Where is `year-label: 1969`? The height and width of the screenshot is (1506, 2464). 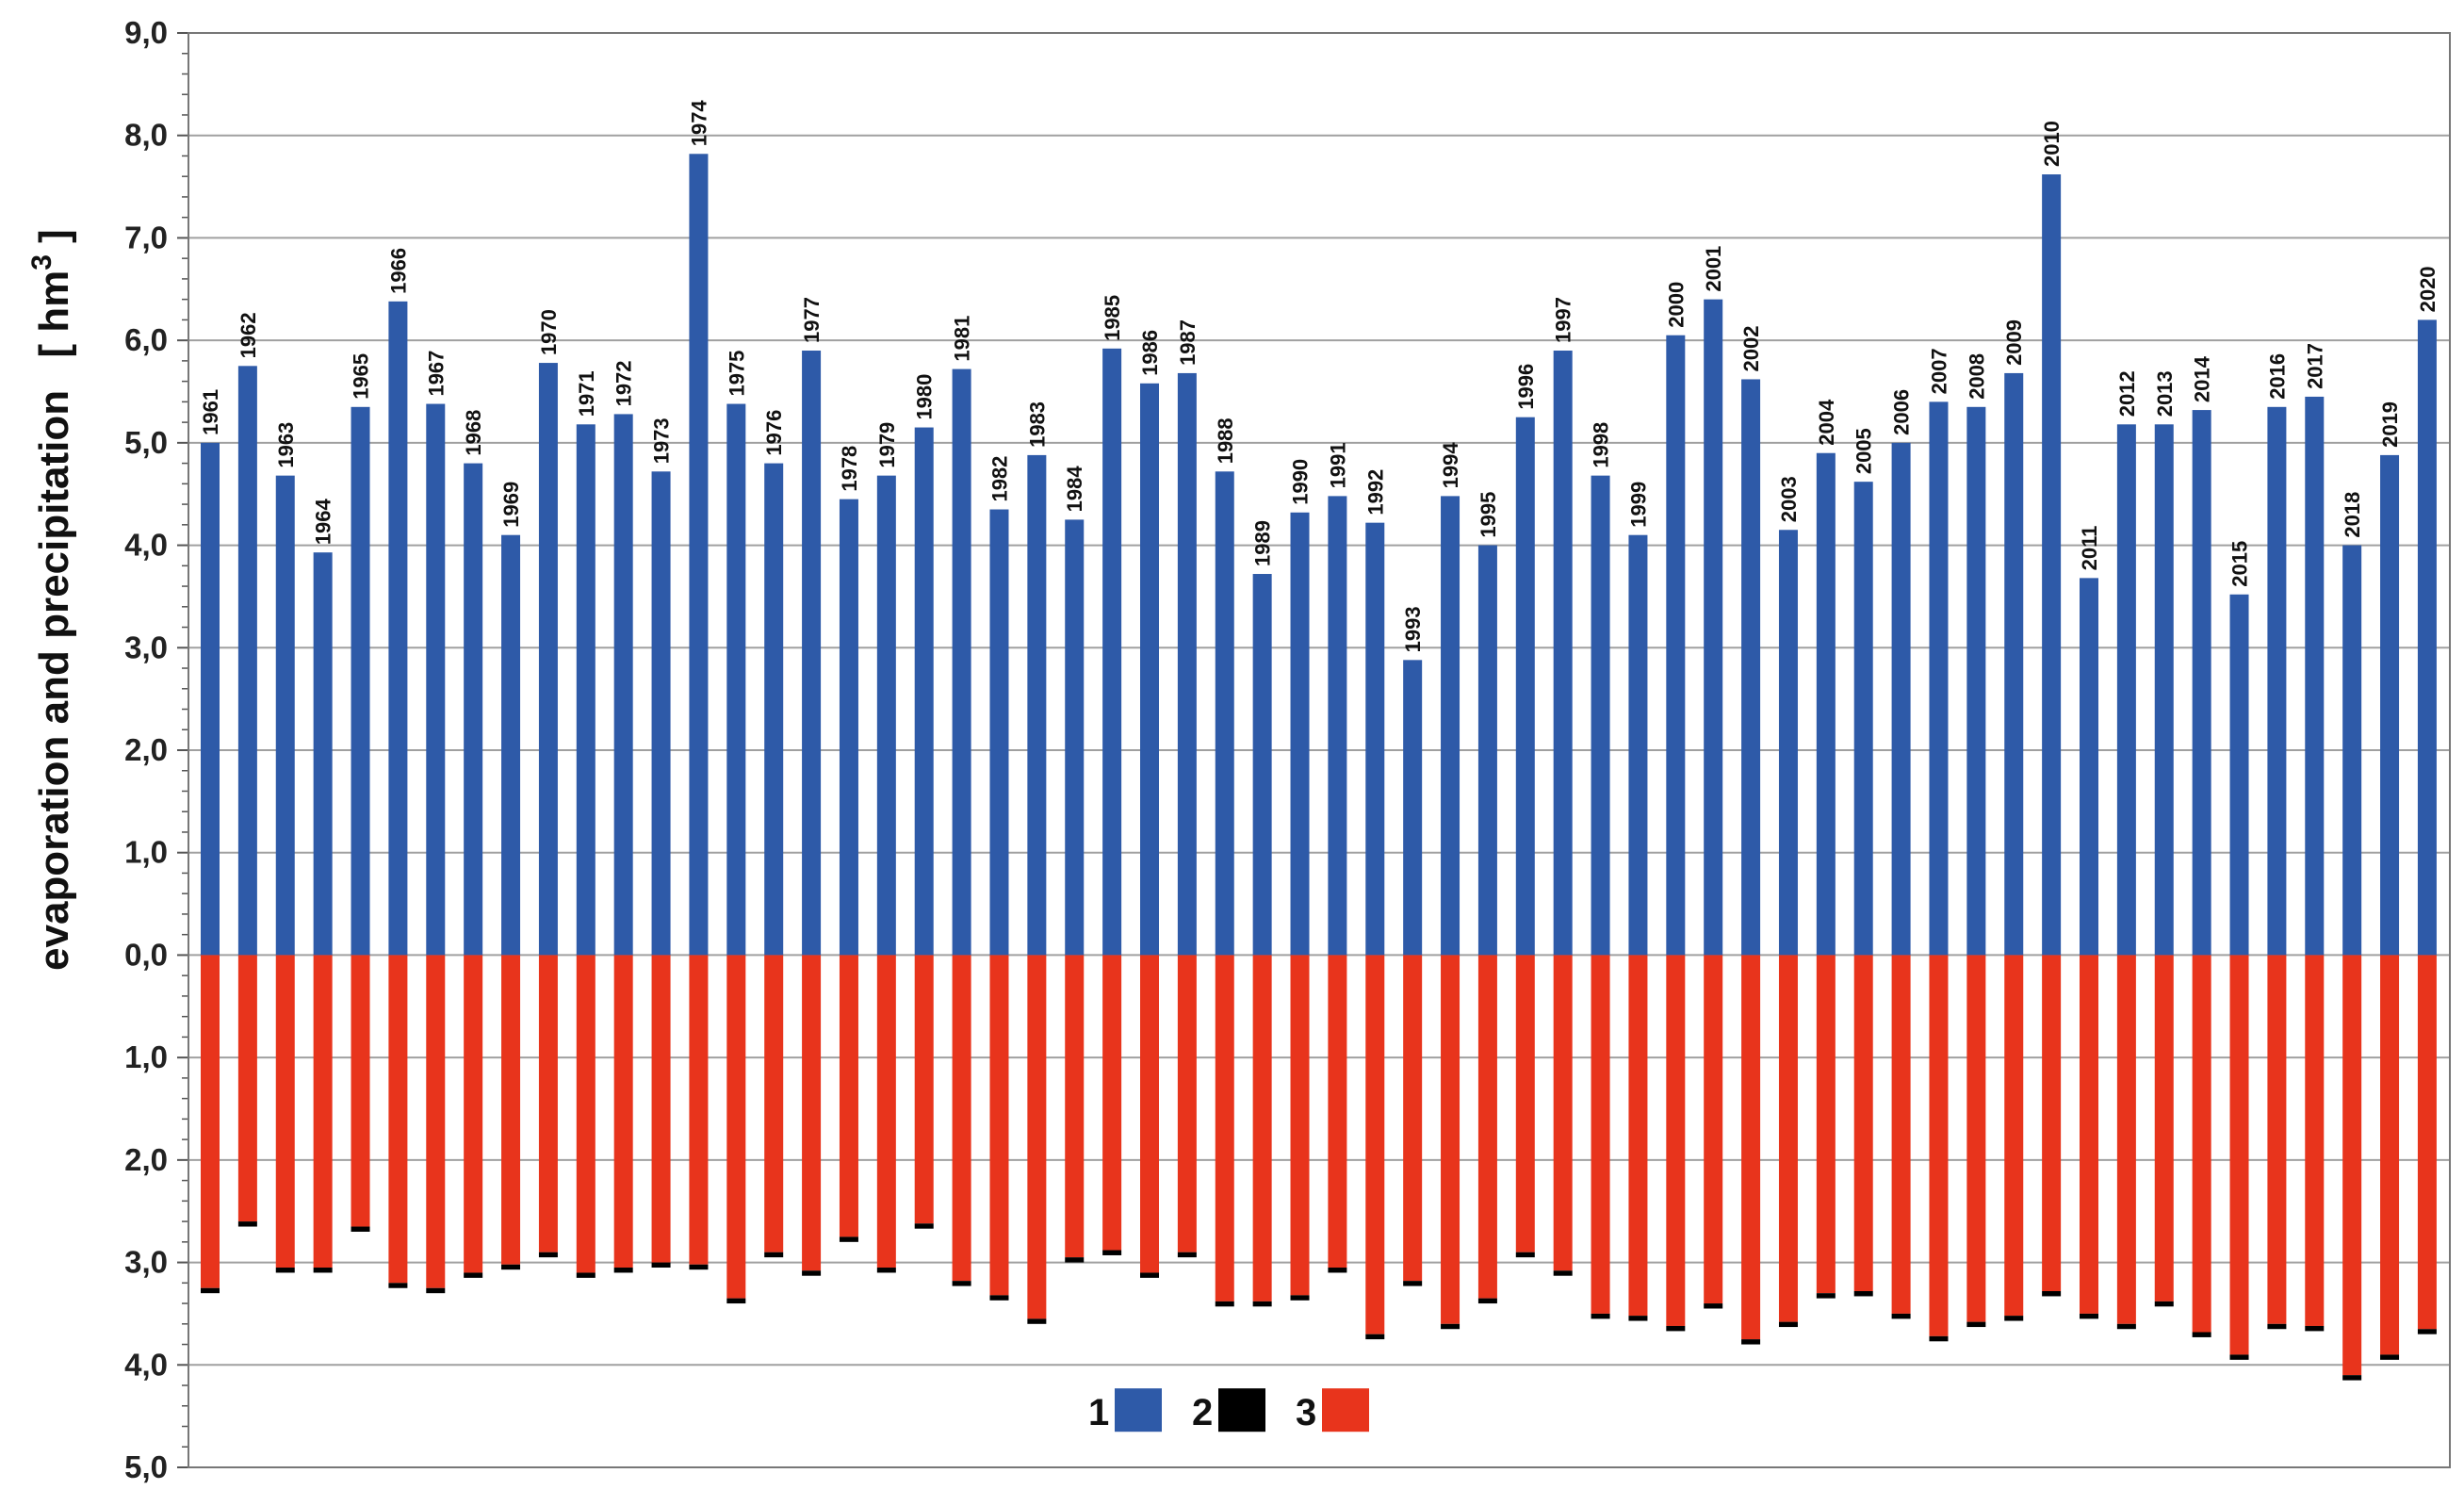
year-label: 1969 is located at coordinates (511, 505).